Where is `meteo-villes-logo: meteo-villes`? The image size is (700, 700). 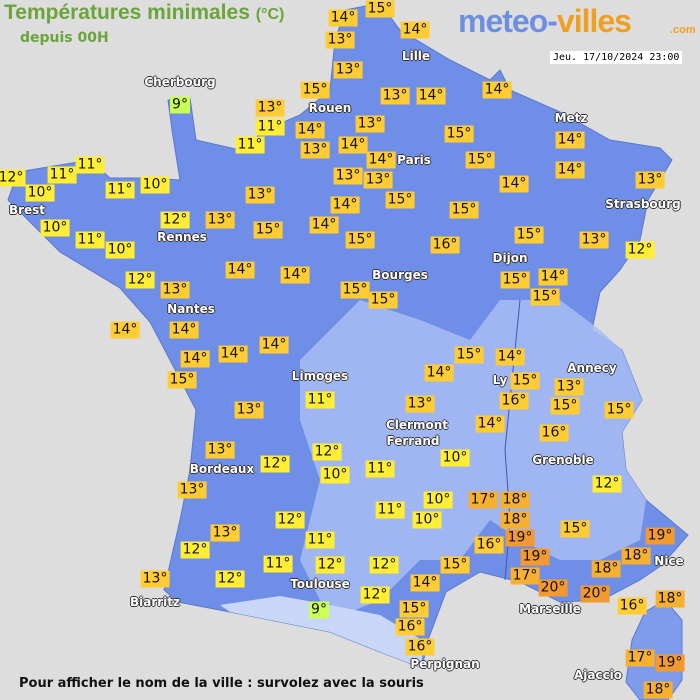
meteo-villes-logo: meteo-villes is located at coordinates (545, 21).